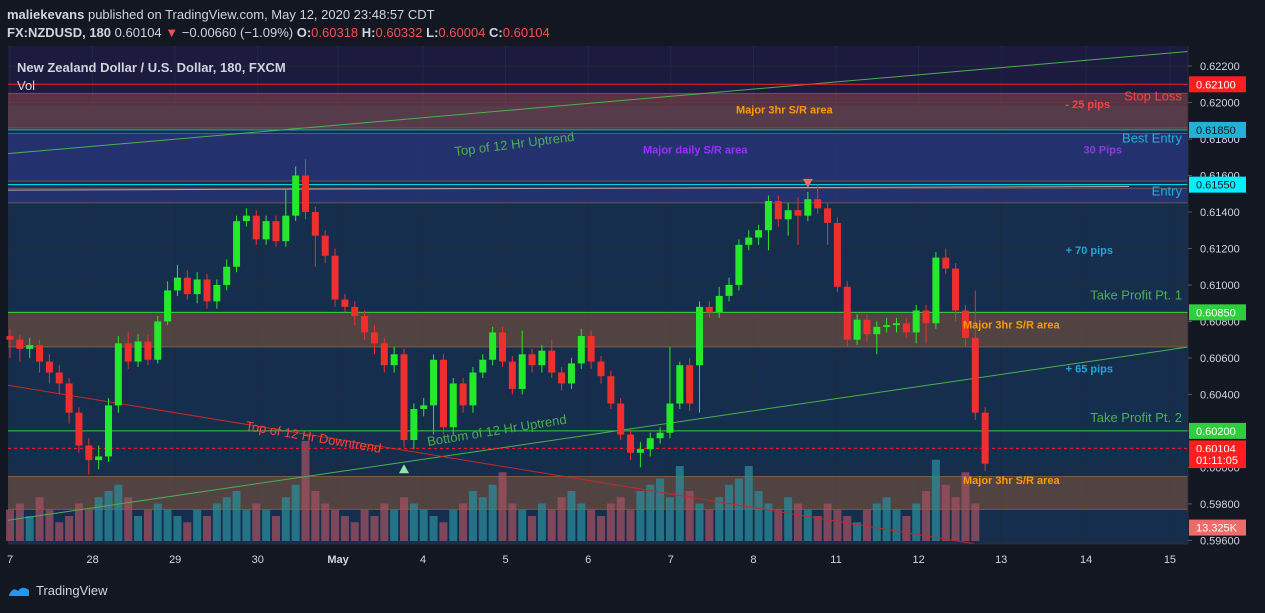 The width and height of the screenshot is (1265, 613). Describe the element at coordinates (753, 560) in the screenshot. I see `time-axis-label: 8` at that location.